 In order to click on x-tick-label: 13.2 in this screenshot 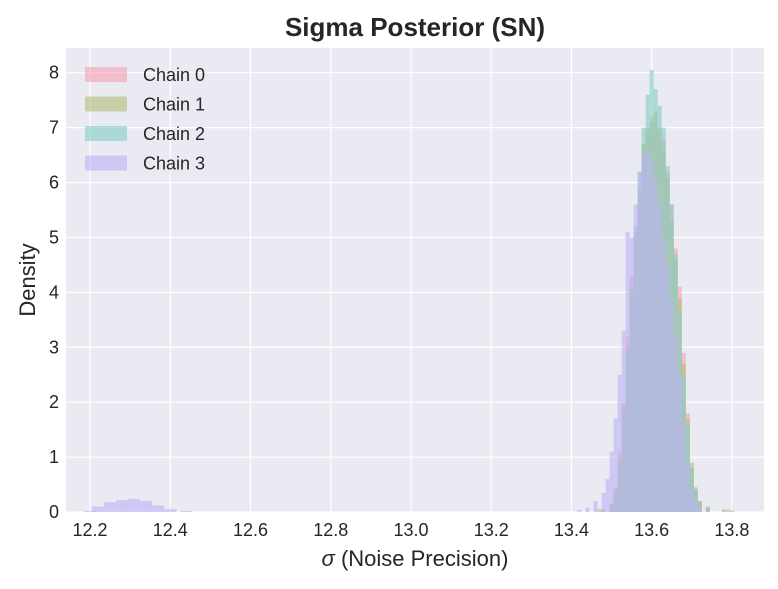, I will do `click(491, 530)`.